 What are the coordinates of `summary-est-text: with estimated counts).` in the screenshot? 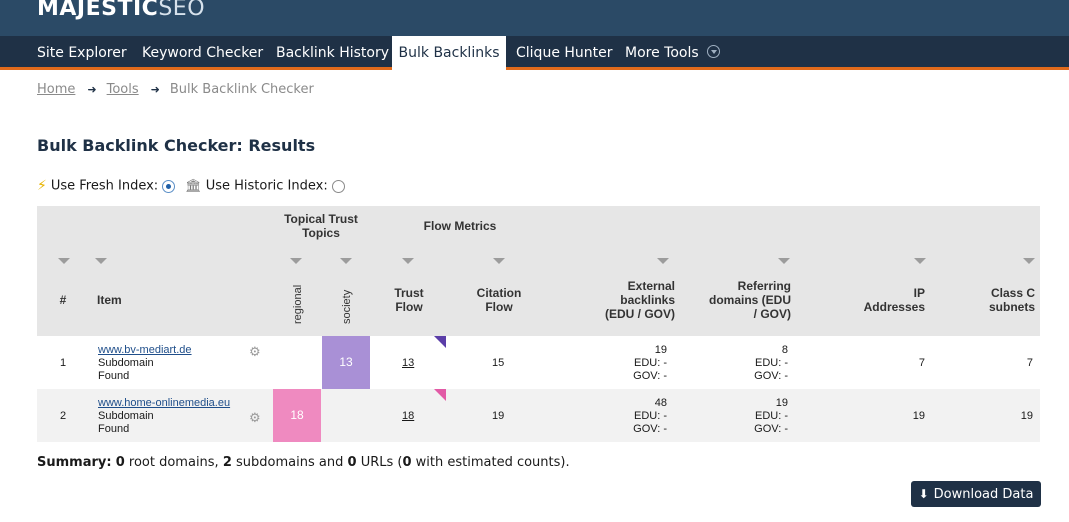 It's located at (492, 462).